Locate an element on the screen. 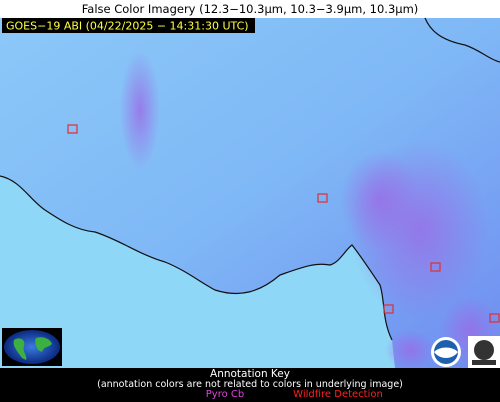 The width and height of the screenshot is (500, 402). noaa-logo is located at coordinates (446, 352).